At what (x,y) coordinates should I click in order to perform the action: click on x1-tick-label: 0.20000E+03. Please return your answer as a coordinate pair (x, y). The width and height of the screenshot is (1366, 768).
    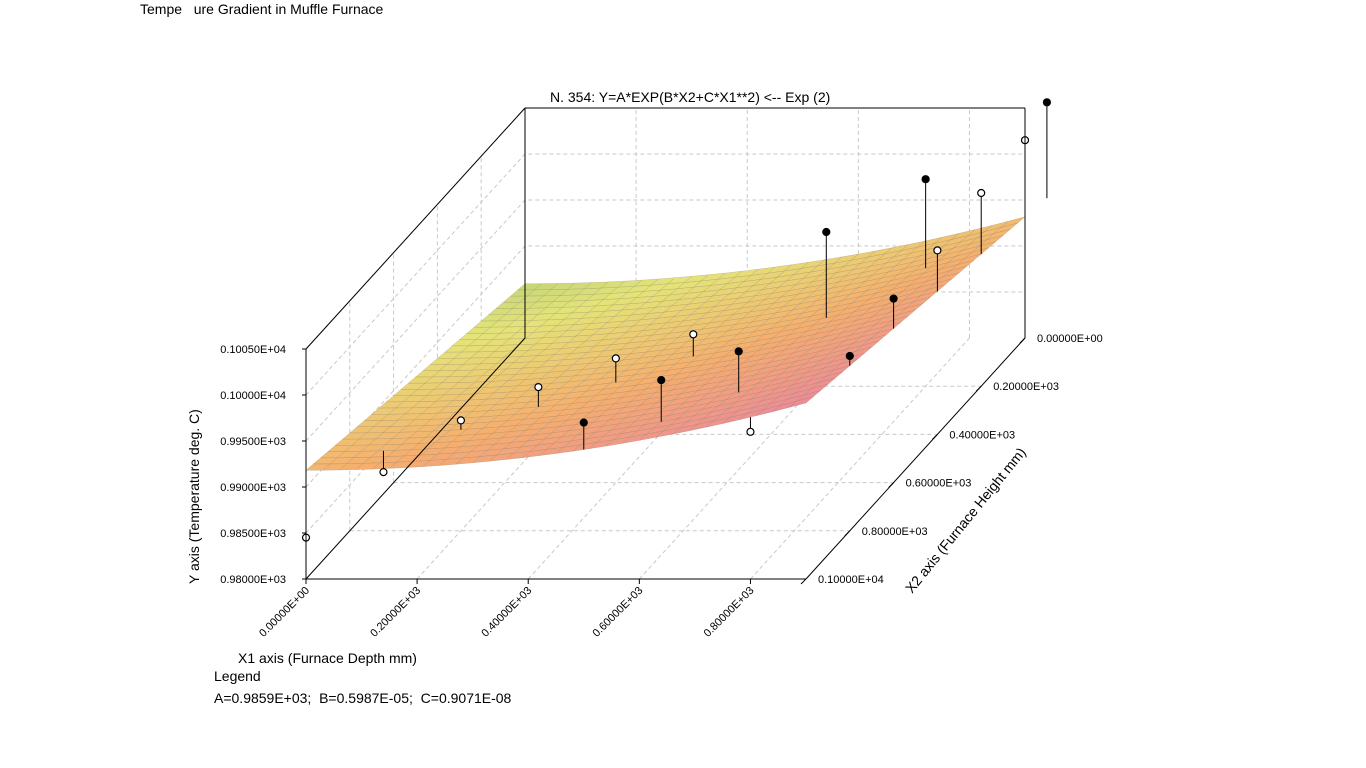
    Looking at the image, I should click on (395, 612).